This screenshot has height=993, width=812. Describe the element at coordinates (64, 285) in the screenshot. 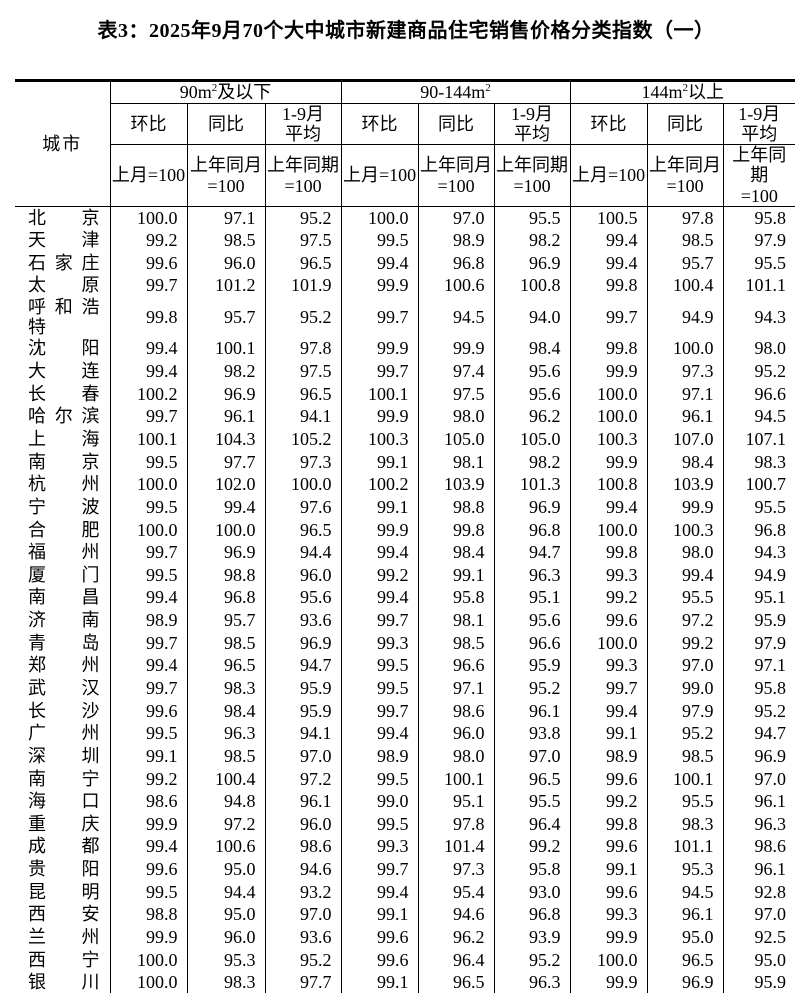

I see `city-name-cell: 太原` at that location.